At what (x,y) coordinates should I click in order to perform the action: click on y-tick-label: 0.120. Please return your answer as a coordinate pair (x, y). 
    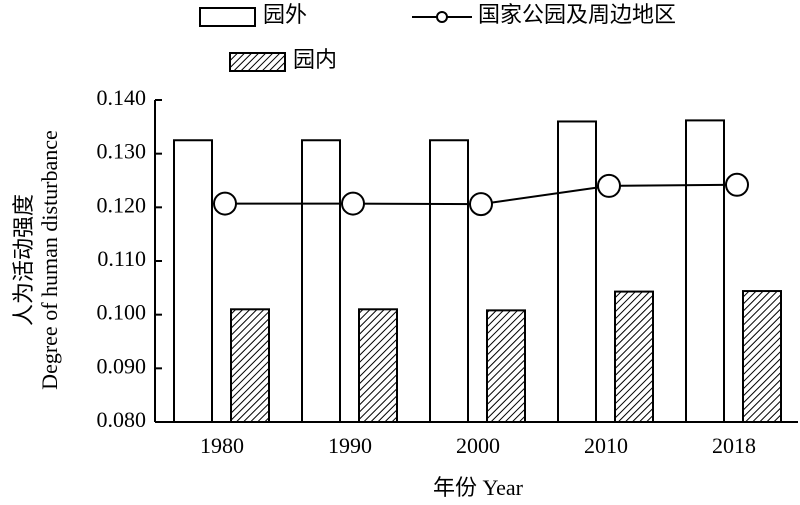
    Looking at the image, I should click on (122, 204).